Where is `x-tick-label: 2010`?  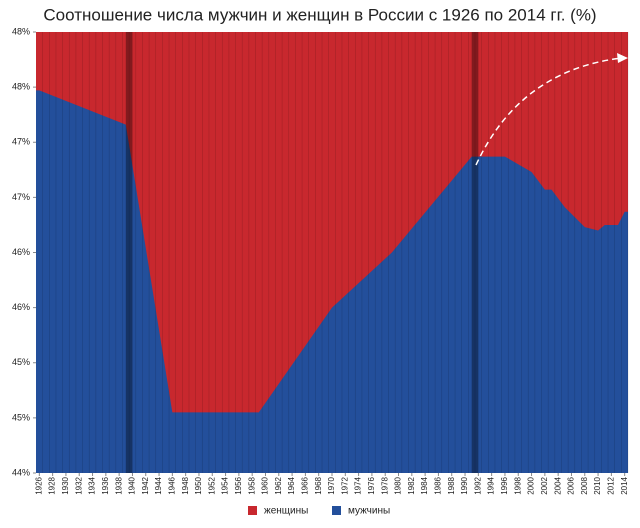 x-tick-label: 2010 is located at coordinates (597, 485).